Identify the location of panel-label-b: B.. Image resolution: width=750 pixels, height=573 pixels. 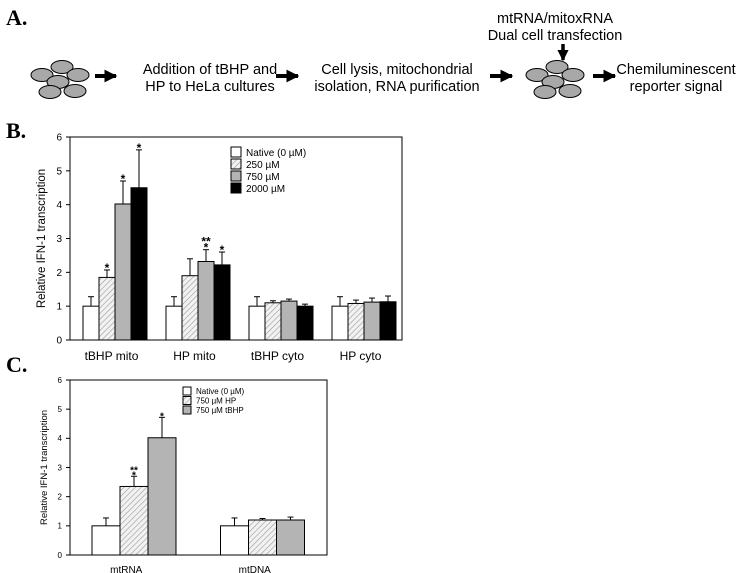
(16, 130).